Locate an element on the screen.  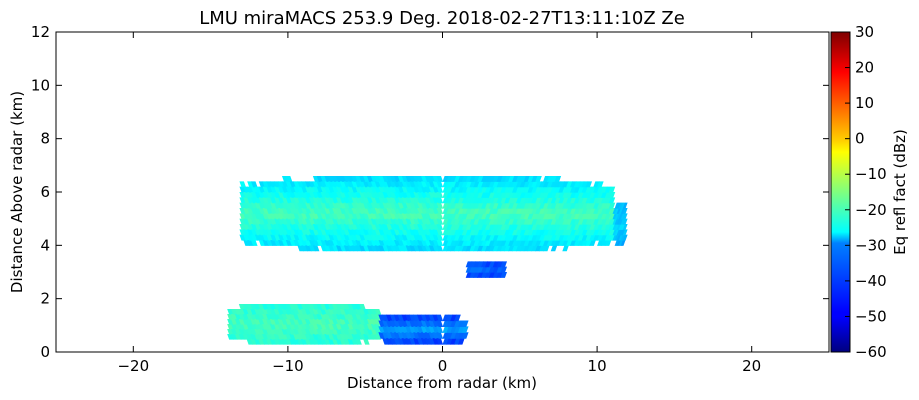
colorbar-label: Eq refl fact (dBz) is located at coordinates (900, 192).